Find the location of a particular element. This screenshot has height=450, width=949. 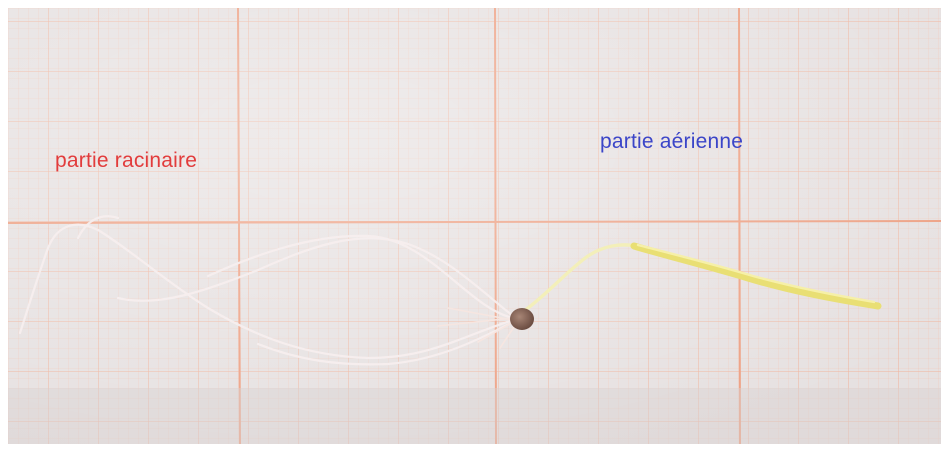

bottom-shadow is located at coordinates (474, 416).